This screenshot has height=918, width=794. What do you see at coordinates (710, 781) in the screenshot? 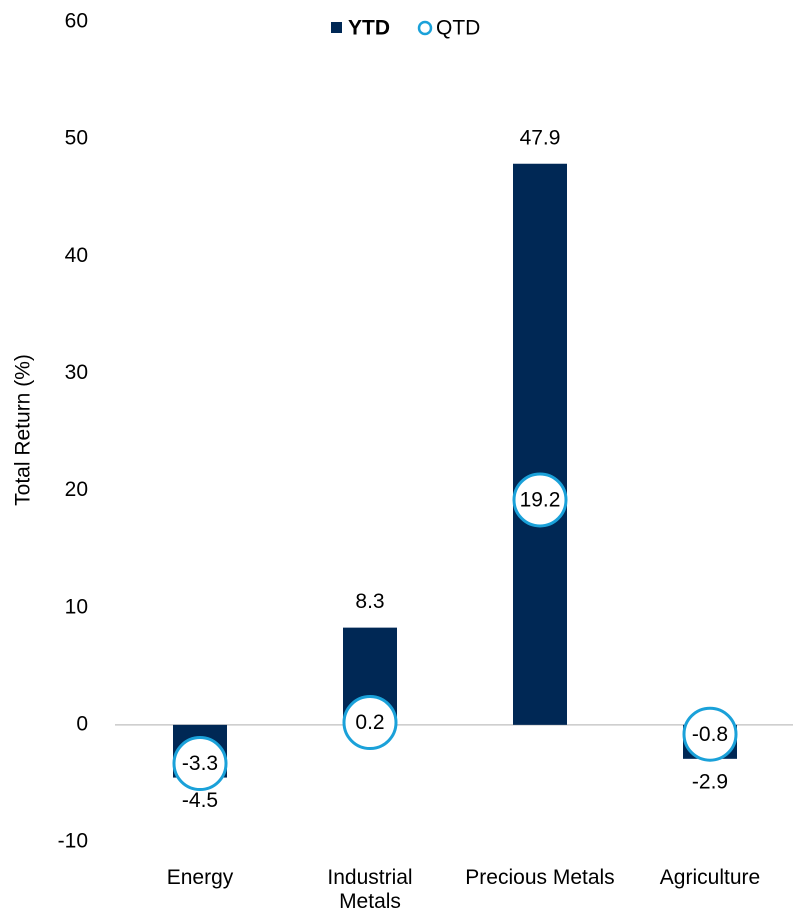
I see `value-label: -2.9` at bounding box center [710, 781].